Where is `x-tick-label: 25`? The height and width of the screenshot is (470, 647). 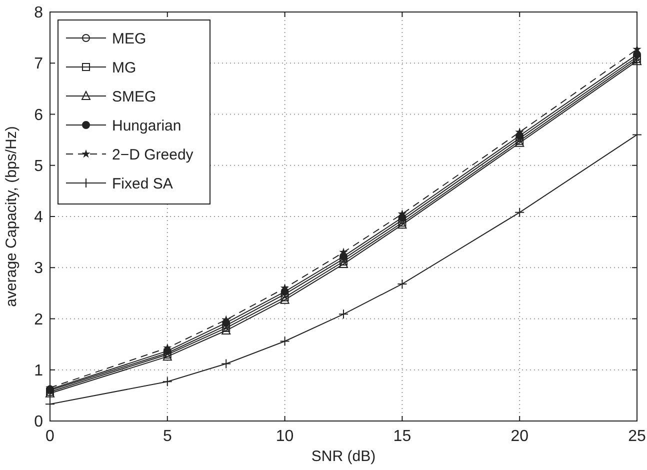
x-tick-label: 25 is located at coordinates (637, 436).